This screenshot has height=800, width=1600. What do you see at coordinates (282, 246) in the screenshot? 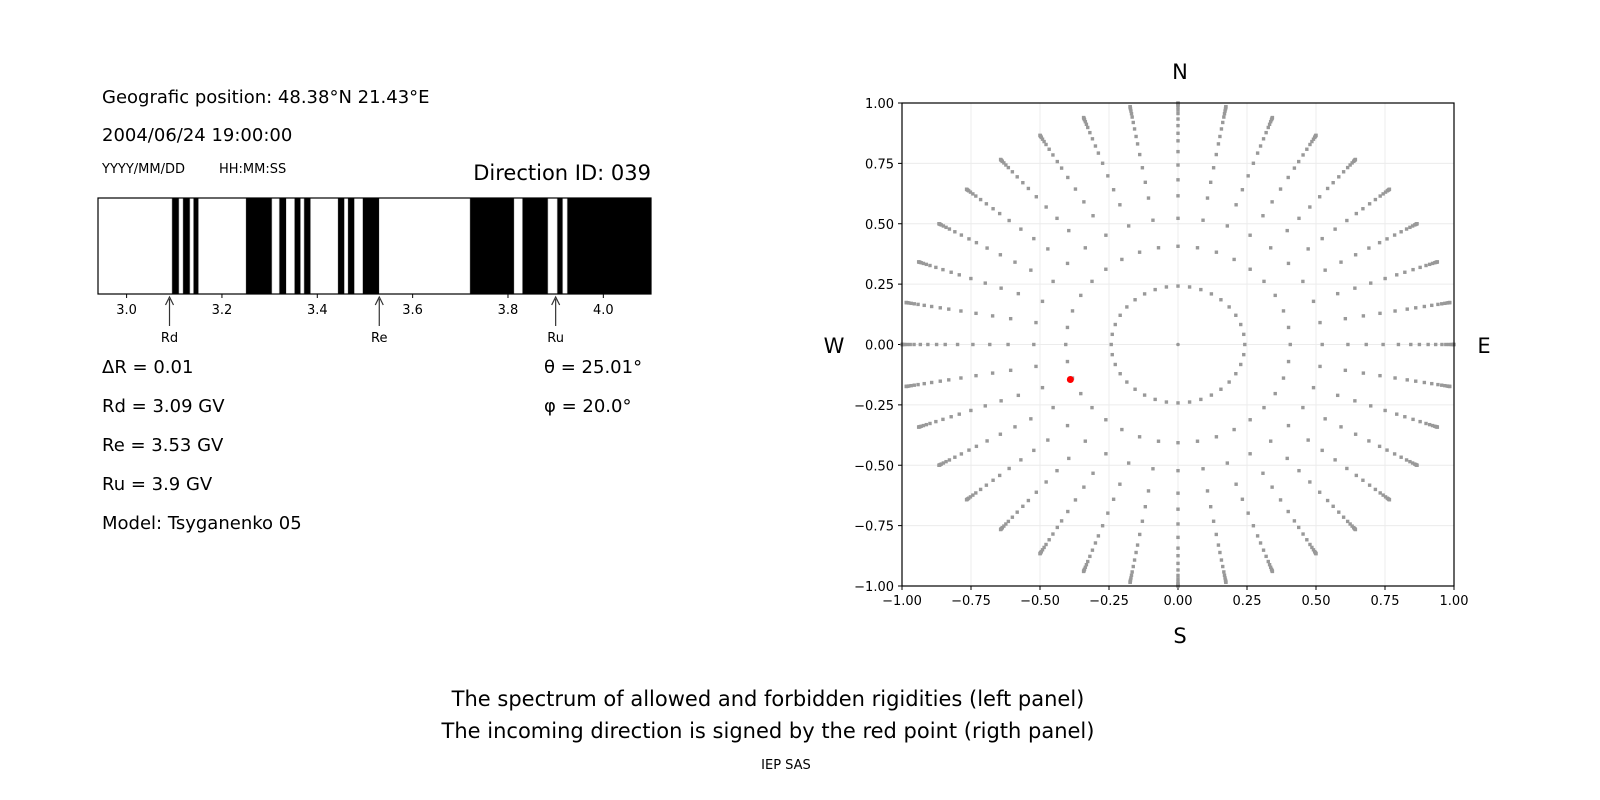
I see `forbidden-band` at bounding box center [282, 246].